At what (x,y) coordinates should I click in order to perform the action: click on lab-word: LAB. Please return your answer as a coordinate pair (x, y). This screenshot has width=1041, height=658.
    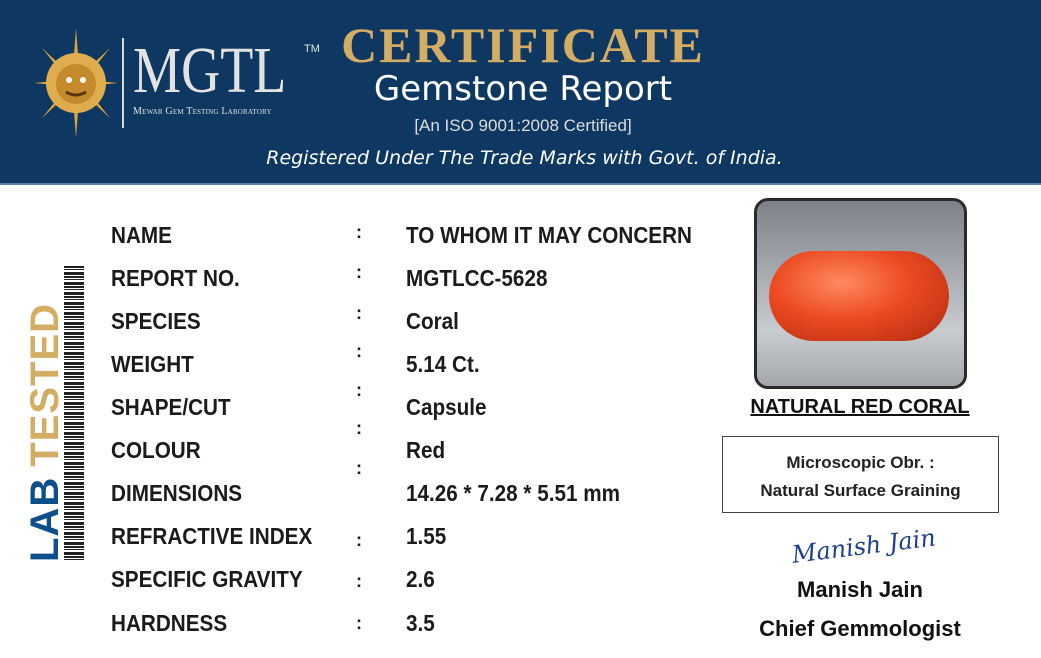
    Looking at the image, I should click on (44, 519).